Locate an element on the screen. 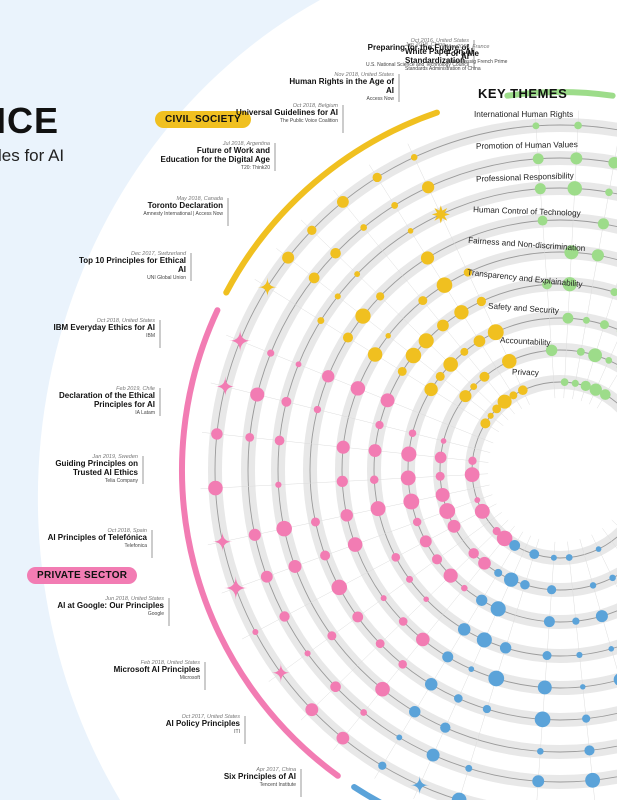 Image resolution: width=617 pixels, height=800 pixels. document-meta: Jul 2018, Argentina is located at coordinates (246, 144).